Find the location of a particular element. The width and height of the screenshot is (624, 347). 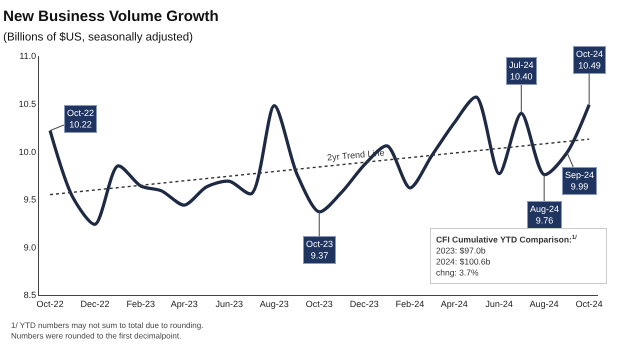

x-tick-label: Apr-24 is located at coordinates (454, 303).